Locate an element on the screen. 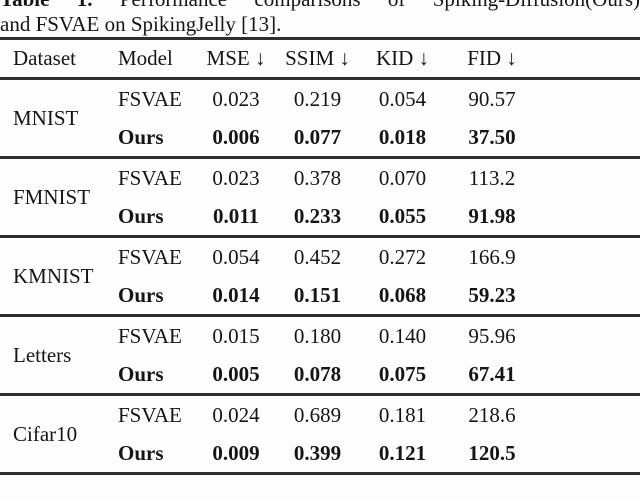 The width and height of the screenshot is (640, 501). header-filler is located at coordinates (588, 59).